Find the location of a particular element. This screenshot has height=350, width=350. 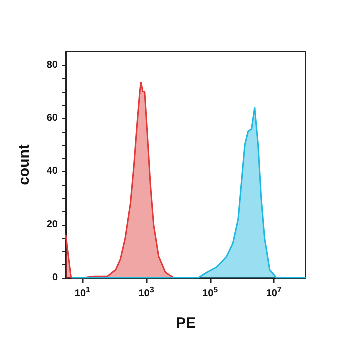

y-tick-label: 80 is located at coordinates (52, 65).